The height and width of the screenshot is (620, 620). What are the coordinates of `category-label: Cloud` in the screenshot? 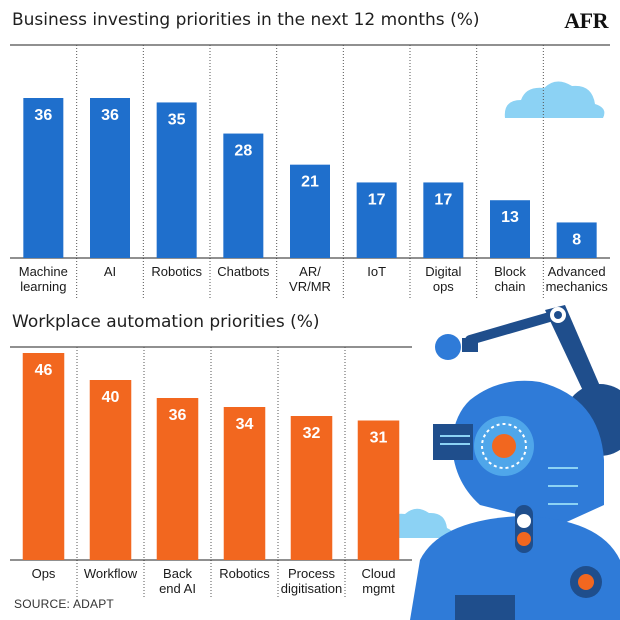 It's located at (379, 573).